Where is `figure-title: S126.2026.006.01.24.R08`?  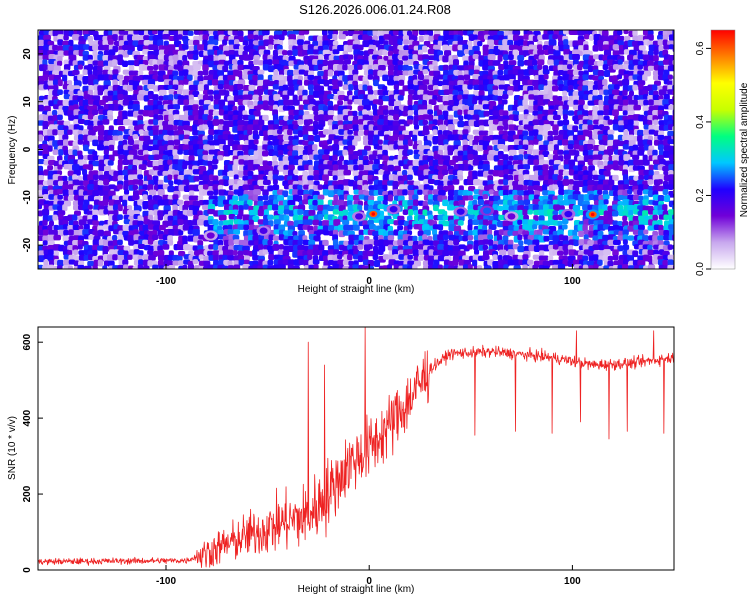 figure-title: S126.2026.006.01.24.R08 is located at coordinates (375, 9).